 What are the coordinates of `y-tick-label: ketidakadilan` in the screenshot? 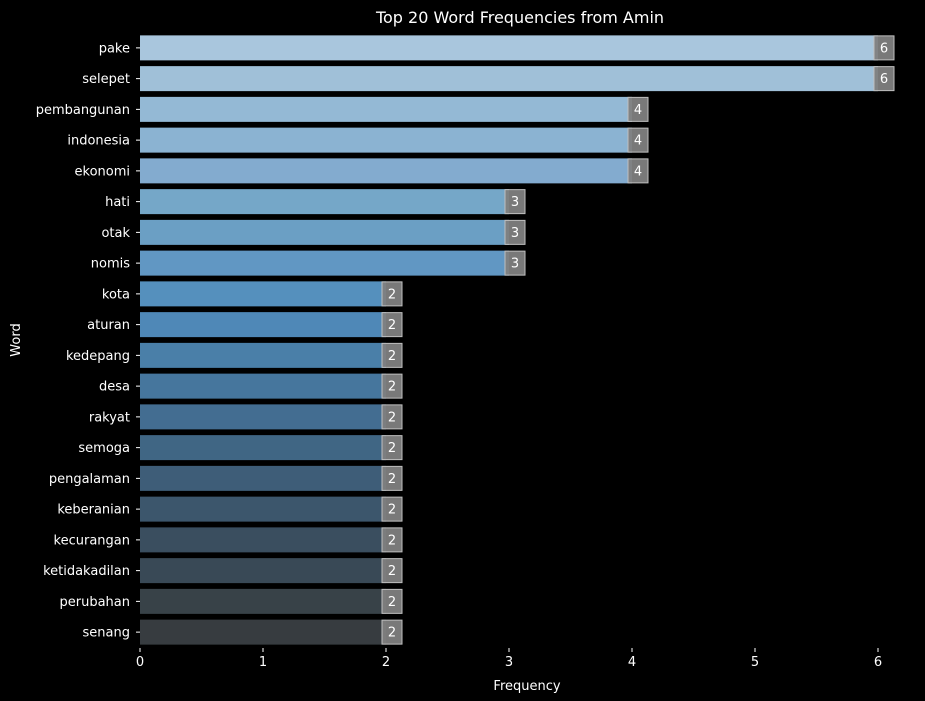 It's located at (86, 571).